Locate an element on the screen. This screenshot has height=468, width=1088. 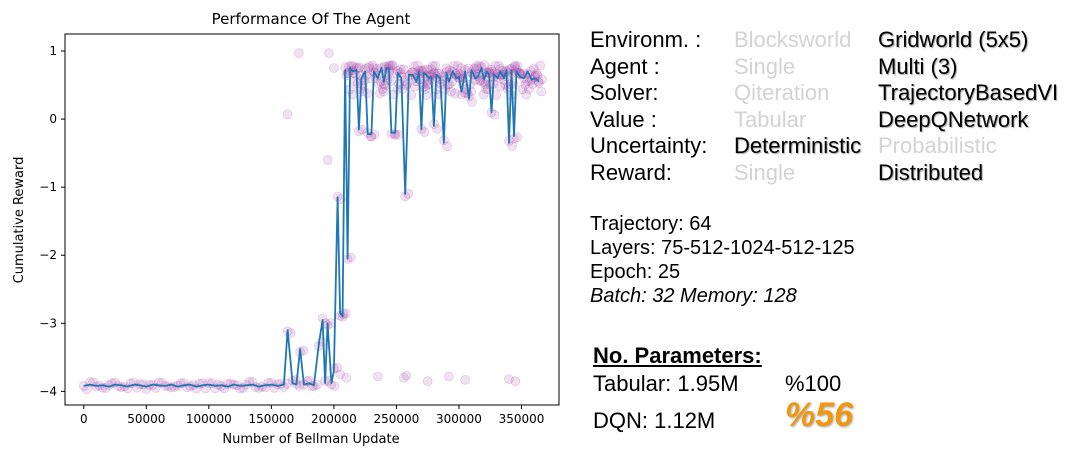
x-tick-label: 150000 is located at coordinates (271, 419).